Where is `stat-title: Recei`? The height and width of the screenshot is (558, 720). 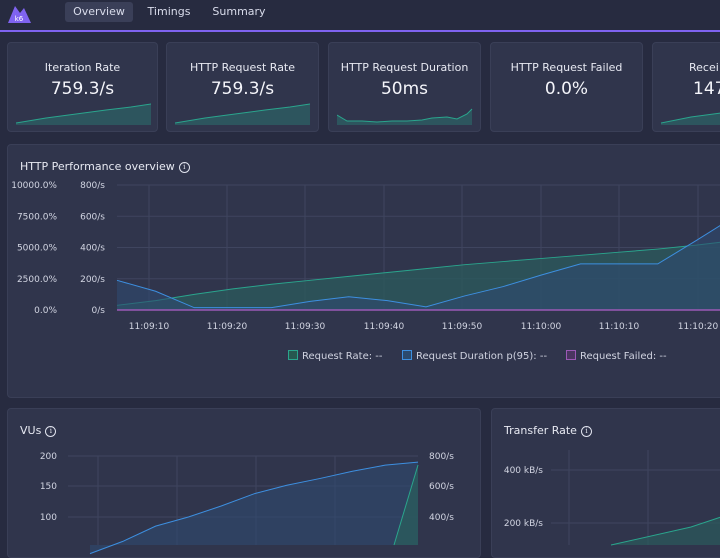 stat-title: Recei is located at coordinates (704, 67).